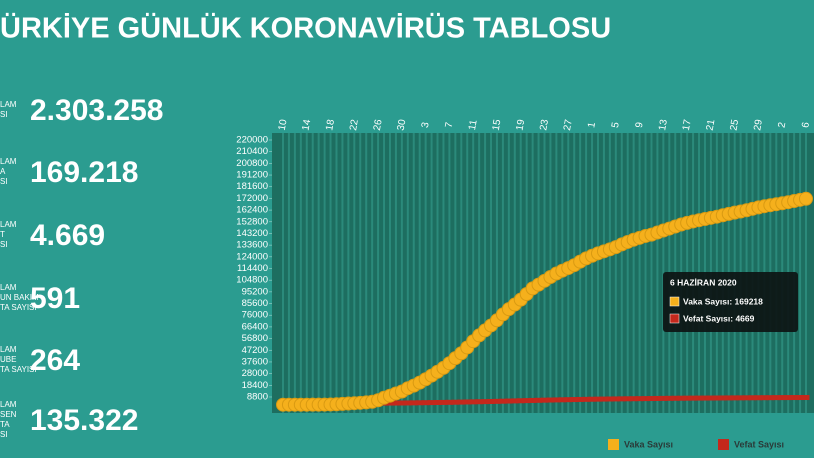 This screenshot has width=814, height=458. What do you see at coordinates (674, 301) in the screenshot?
I see `tooltip-swatch` at bounding box center [674, 301].